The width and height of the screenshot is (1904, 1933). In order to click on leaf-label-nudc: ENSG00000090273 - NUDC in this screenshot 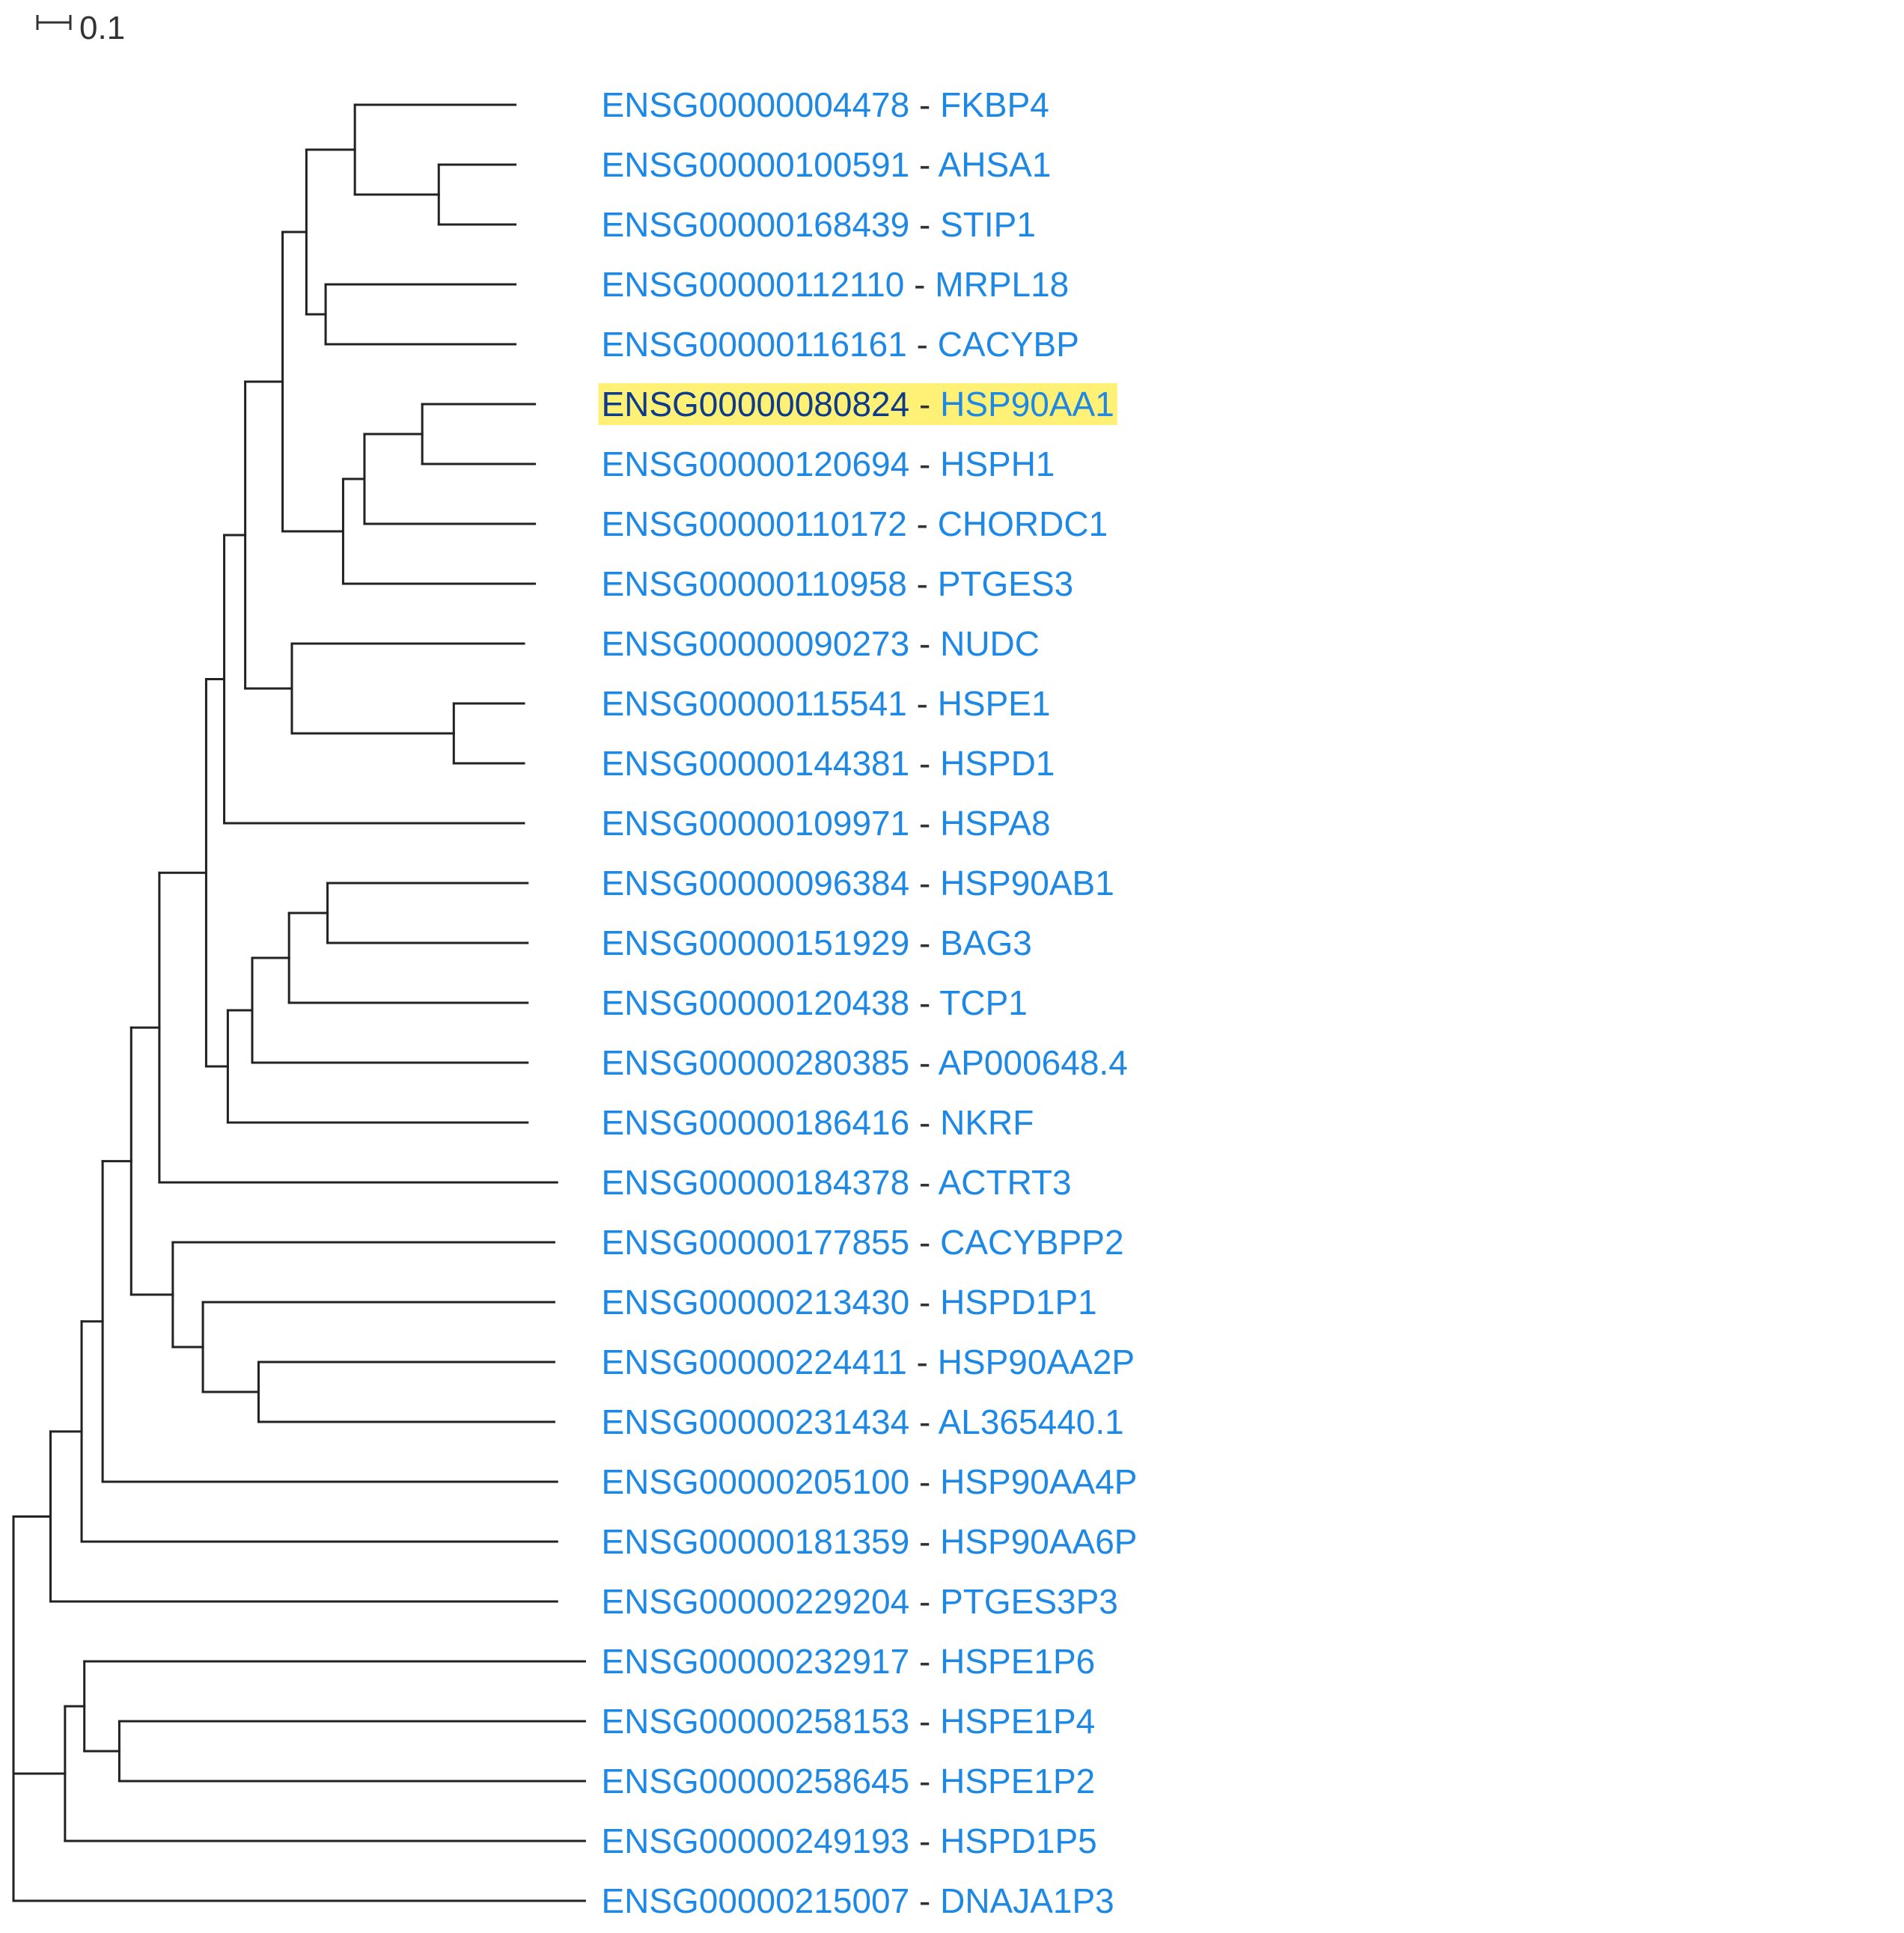, I will do `click(820, 643)`.